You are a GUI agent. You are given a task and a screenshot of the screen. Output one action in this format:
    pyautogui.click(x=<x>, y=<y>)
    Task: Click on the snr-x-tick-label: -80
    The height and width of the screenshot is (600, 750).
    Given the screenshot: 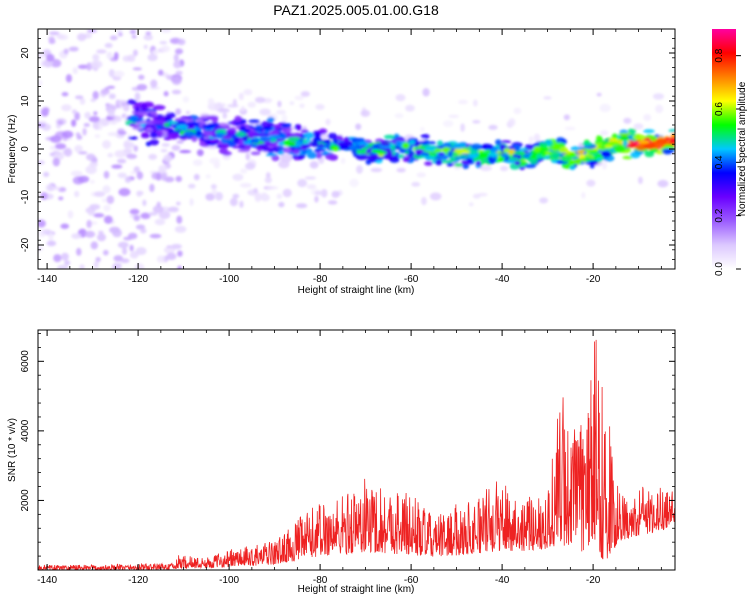 What is the action you would take?
    pyautogui.click(x=320, y=580)
    